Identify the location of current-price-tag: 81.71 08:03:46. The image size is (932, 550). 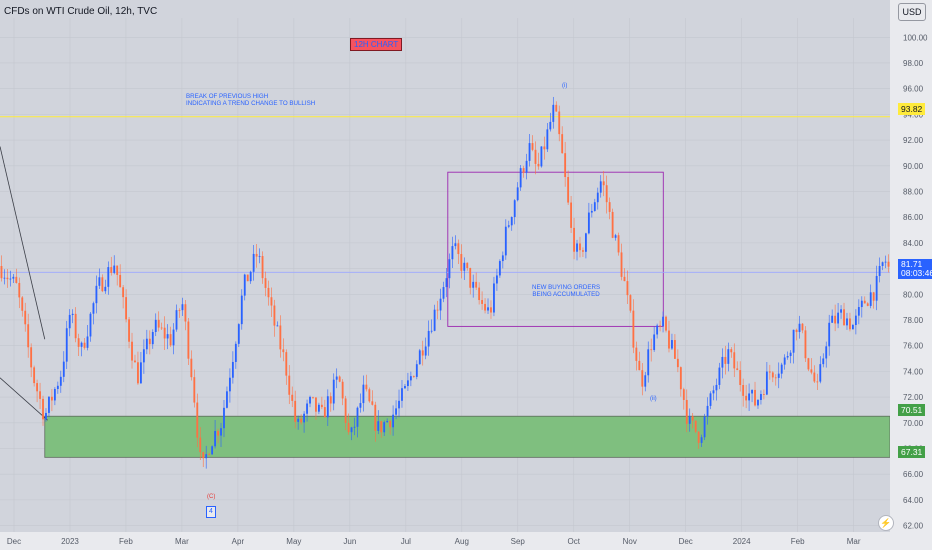
(915, 269).